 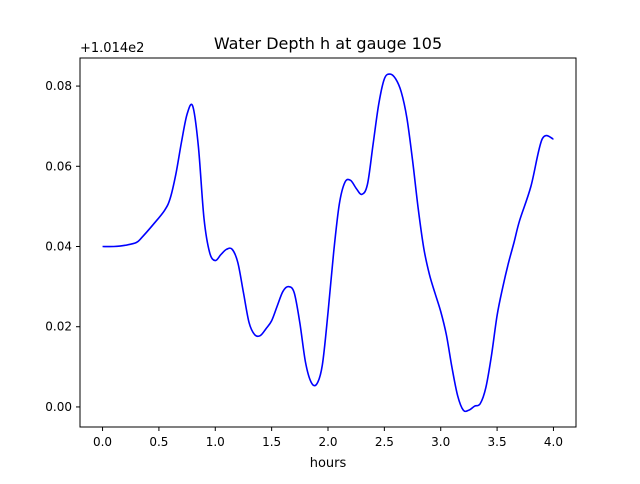 What do you see at coordinates (328, 463) in the screenshot?
I see `x-axis-label: hours` at bounding box center [328, 463].